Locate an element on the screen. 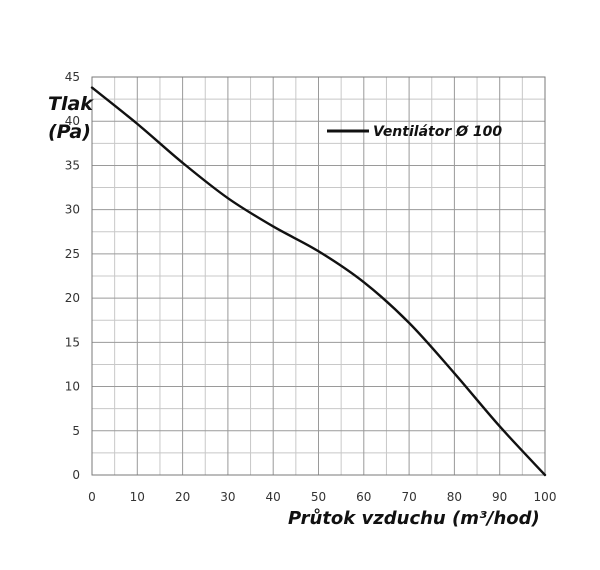 This screenshot has width=600, height=570. y-tick-label: 35 is located at coordinates (72, 165).